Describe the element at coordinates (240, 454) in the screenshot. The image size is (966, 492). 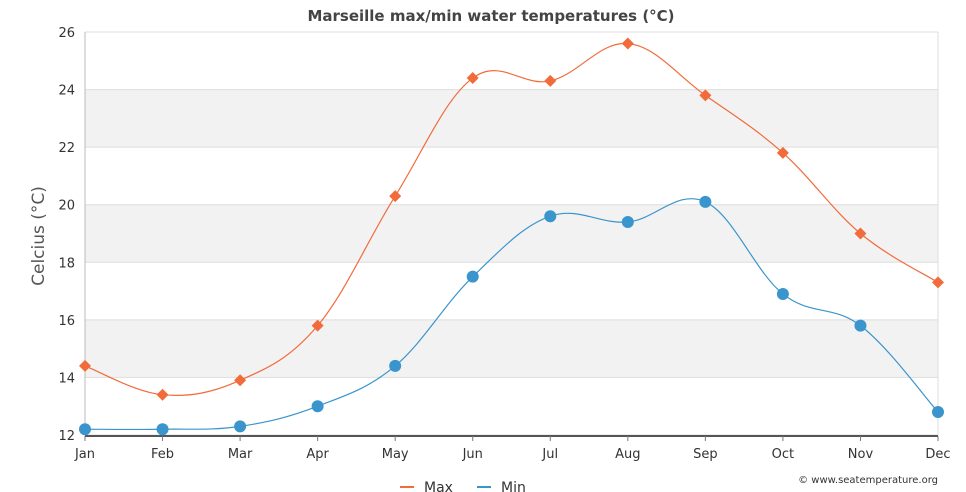
I see `x-tick-label: Mar` at that location.